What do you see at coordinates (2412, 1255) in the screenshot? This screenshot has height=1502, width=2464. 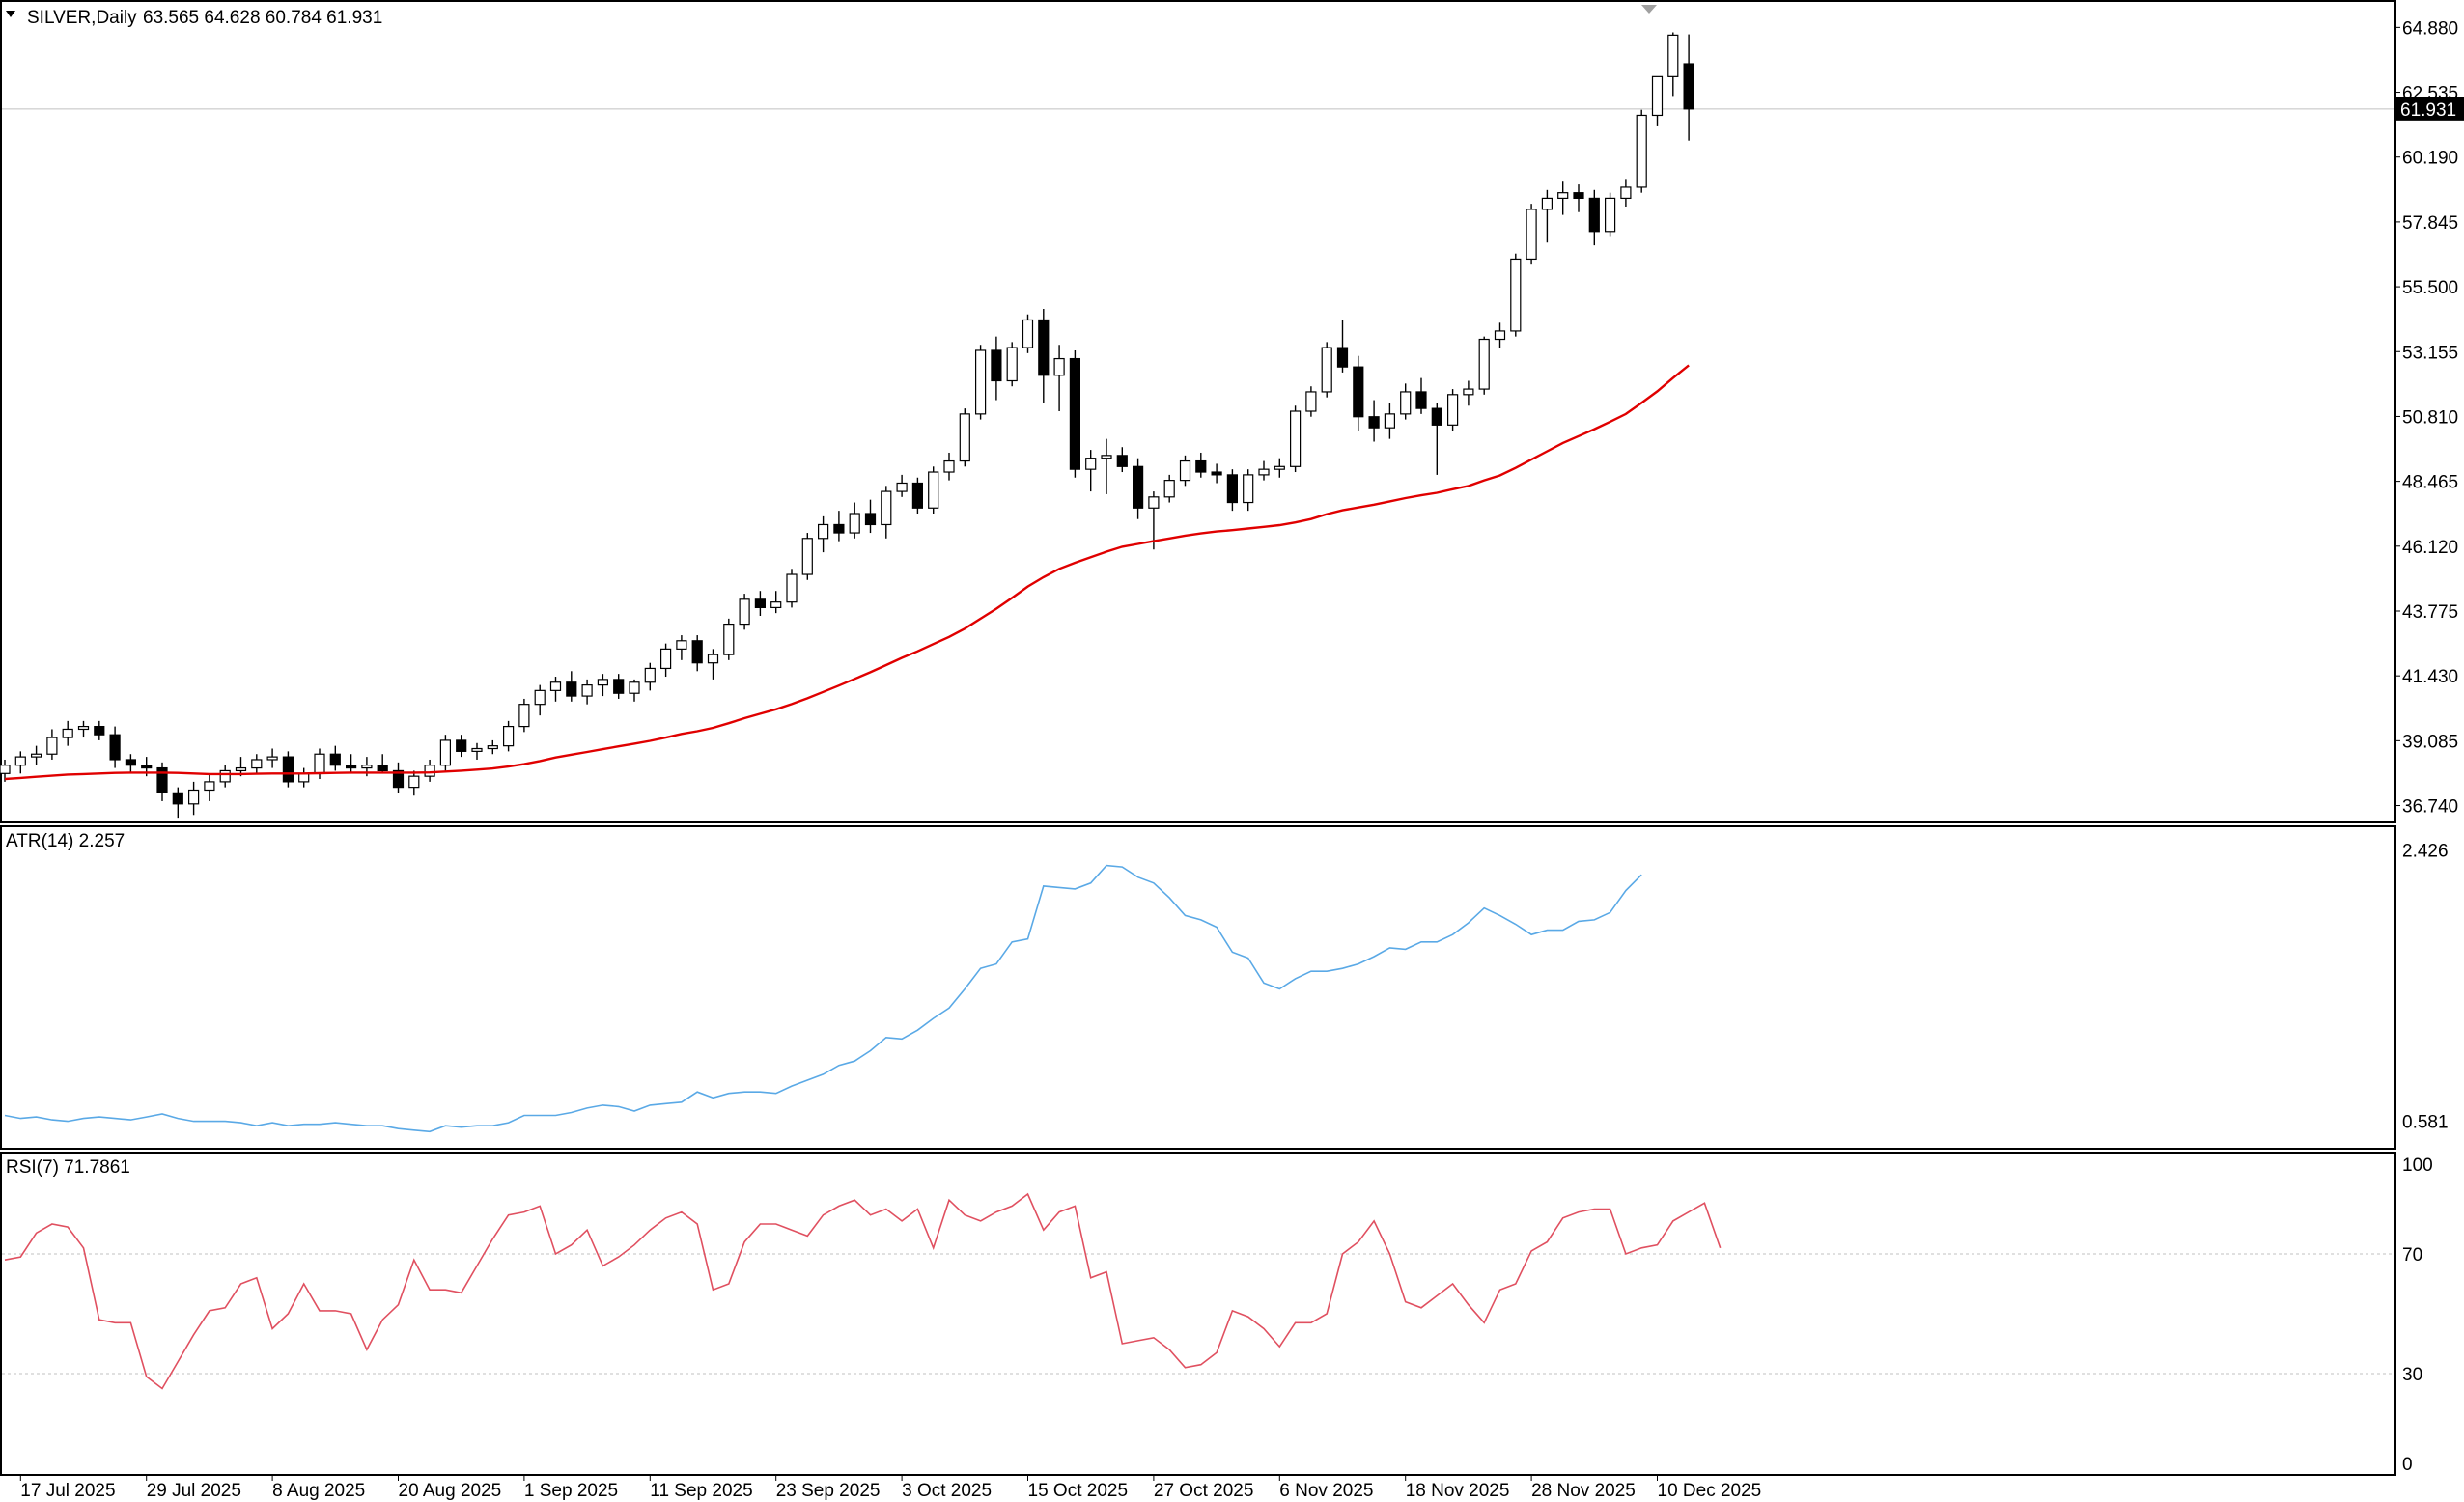 I see `rsi-tick-label: 70` at bounding box center [2412, 1255].